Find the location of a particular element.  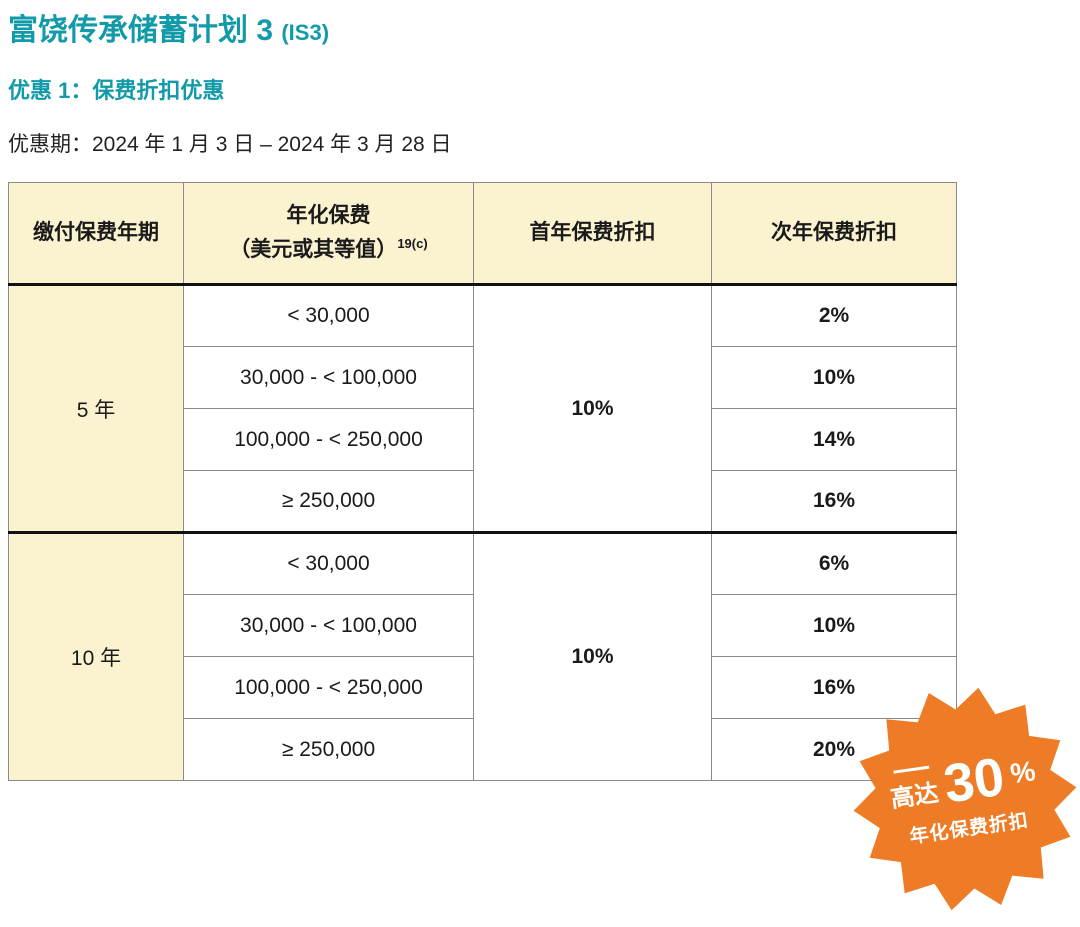

second-year-discount-cell: 14% is located at coordinates (834, 439).